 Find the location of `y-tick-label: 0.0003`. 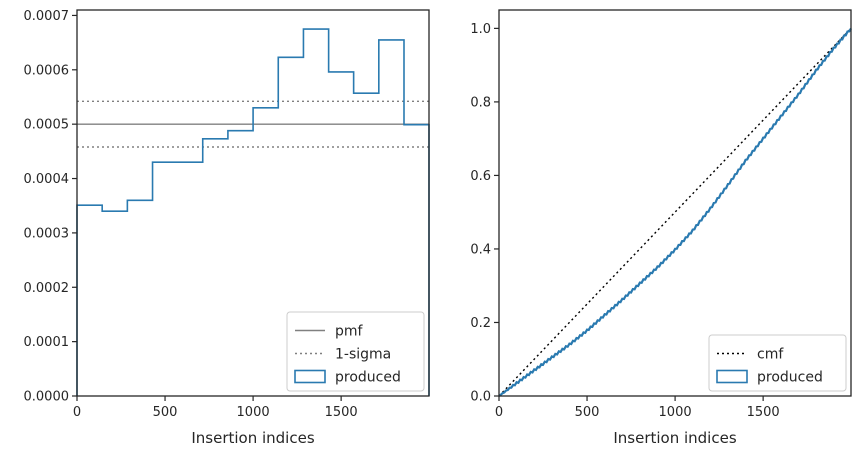

y-tick-label: 0.0003 is located at coordinates (47, 233).